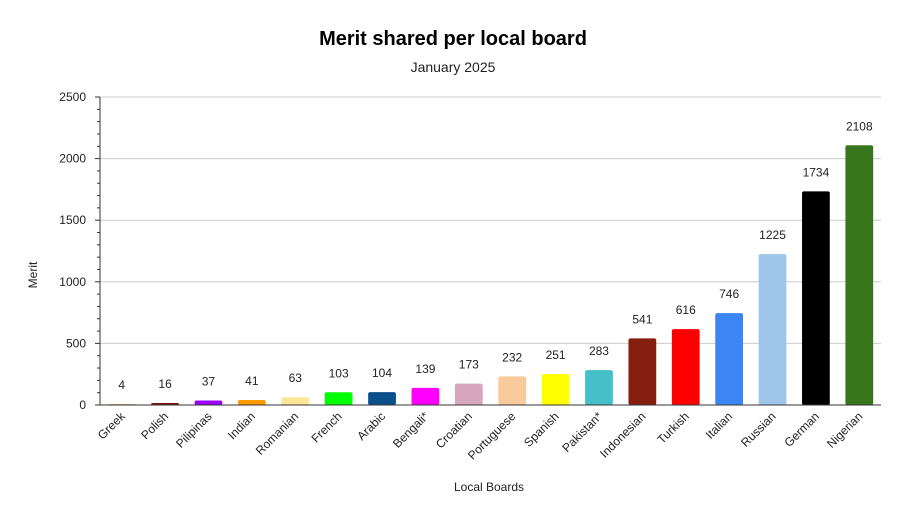  What do you see at coordinates (339, 373) in the screenshot?
I see `bar-value-label: 103` at bounding box center [339, 373].